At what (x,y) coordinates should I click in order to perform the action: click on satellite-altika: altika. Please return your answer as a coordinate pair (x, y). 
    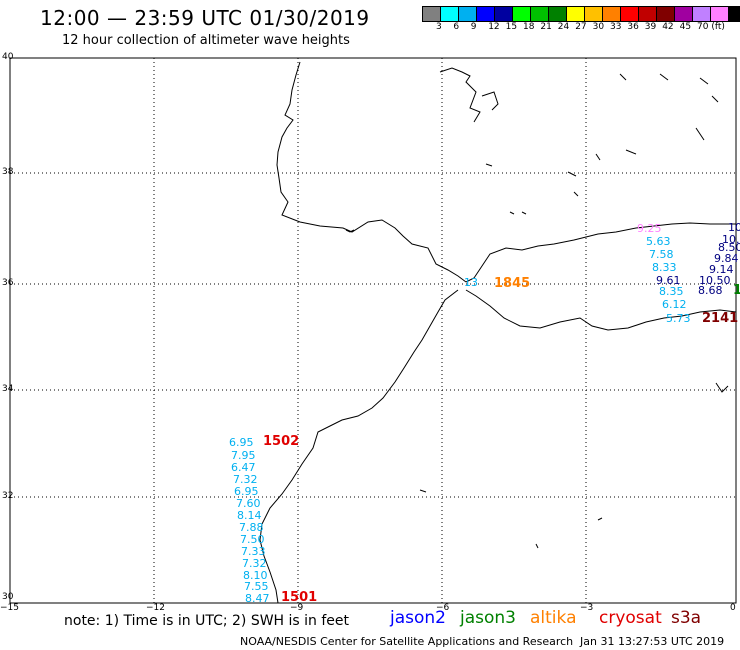
    Looking at the image, I should click on (553, 618).